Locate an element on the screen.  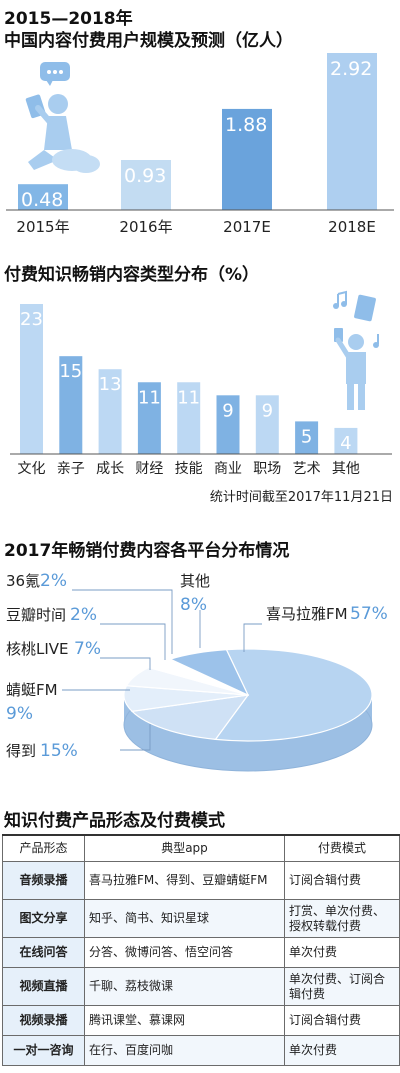
chart2-title: 付费知识畅销内容类型分布（%） is located at coordinates (132, 275).